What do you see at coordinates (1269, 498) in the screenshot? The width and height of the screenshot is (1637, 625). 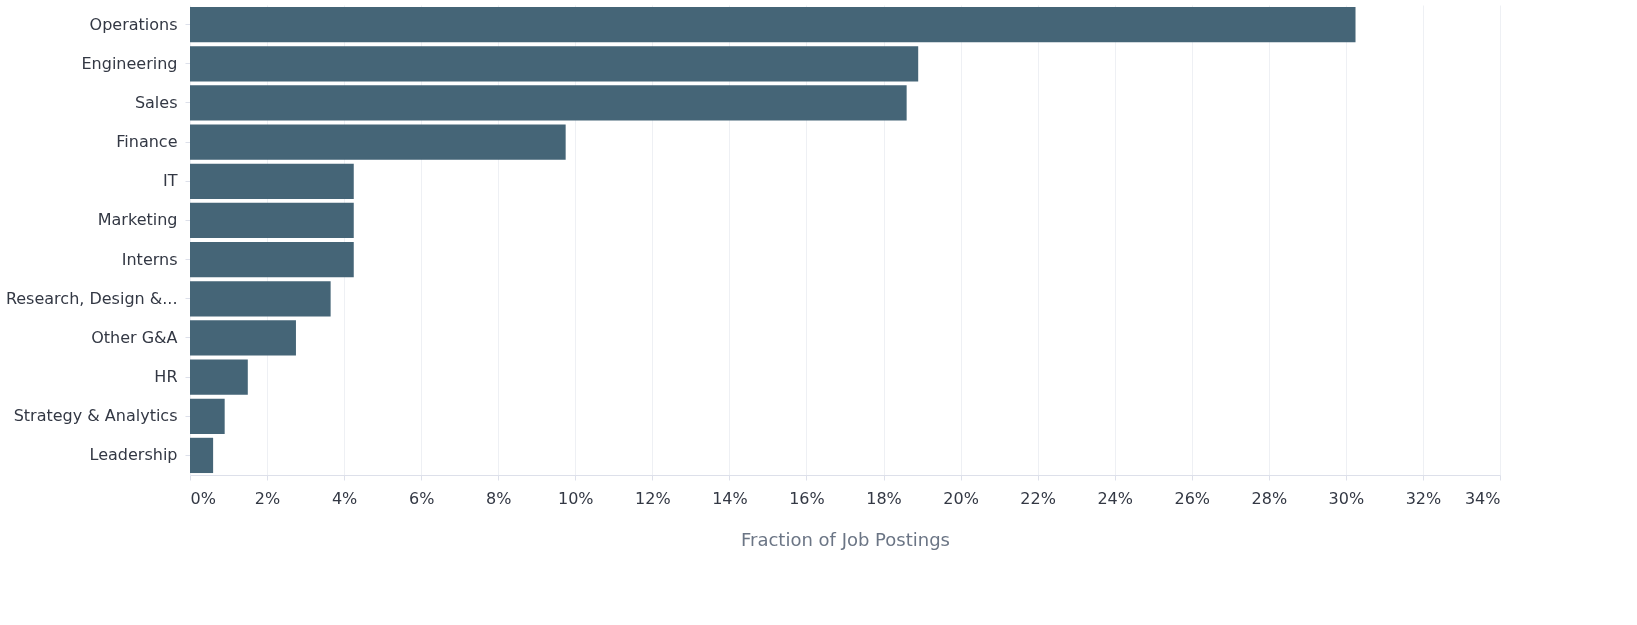 I see `x-tick-label: 28%` at bounding box center [1269, 498].